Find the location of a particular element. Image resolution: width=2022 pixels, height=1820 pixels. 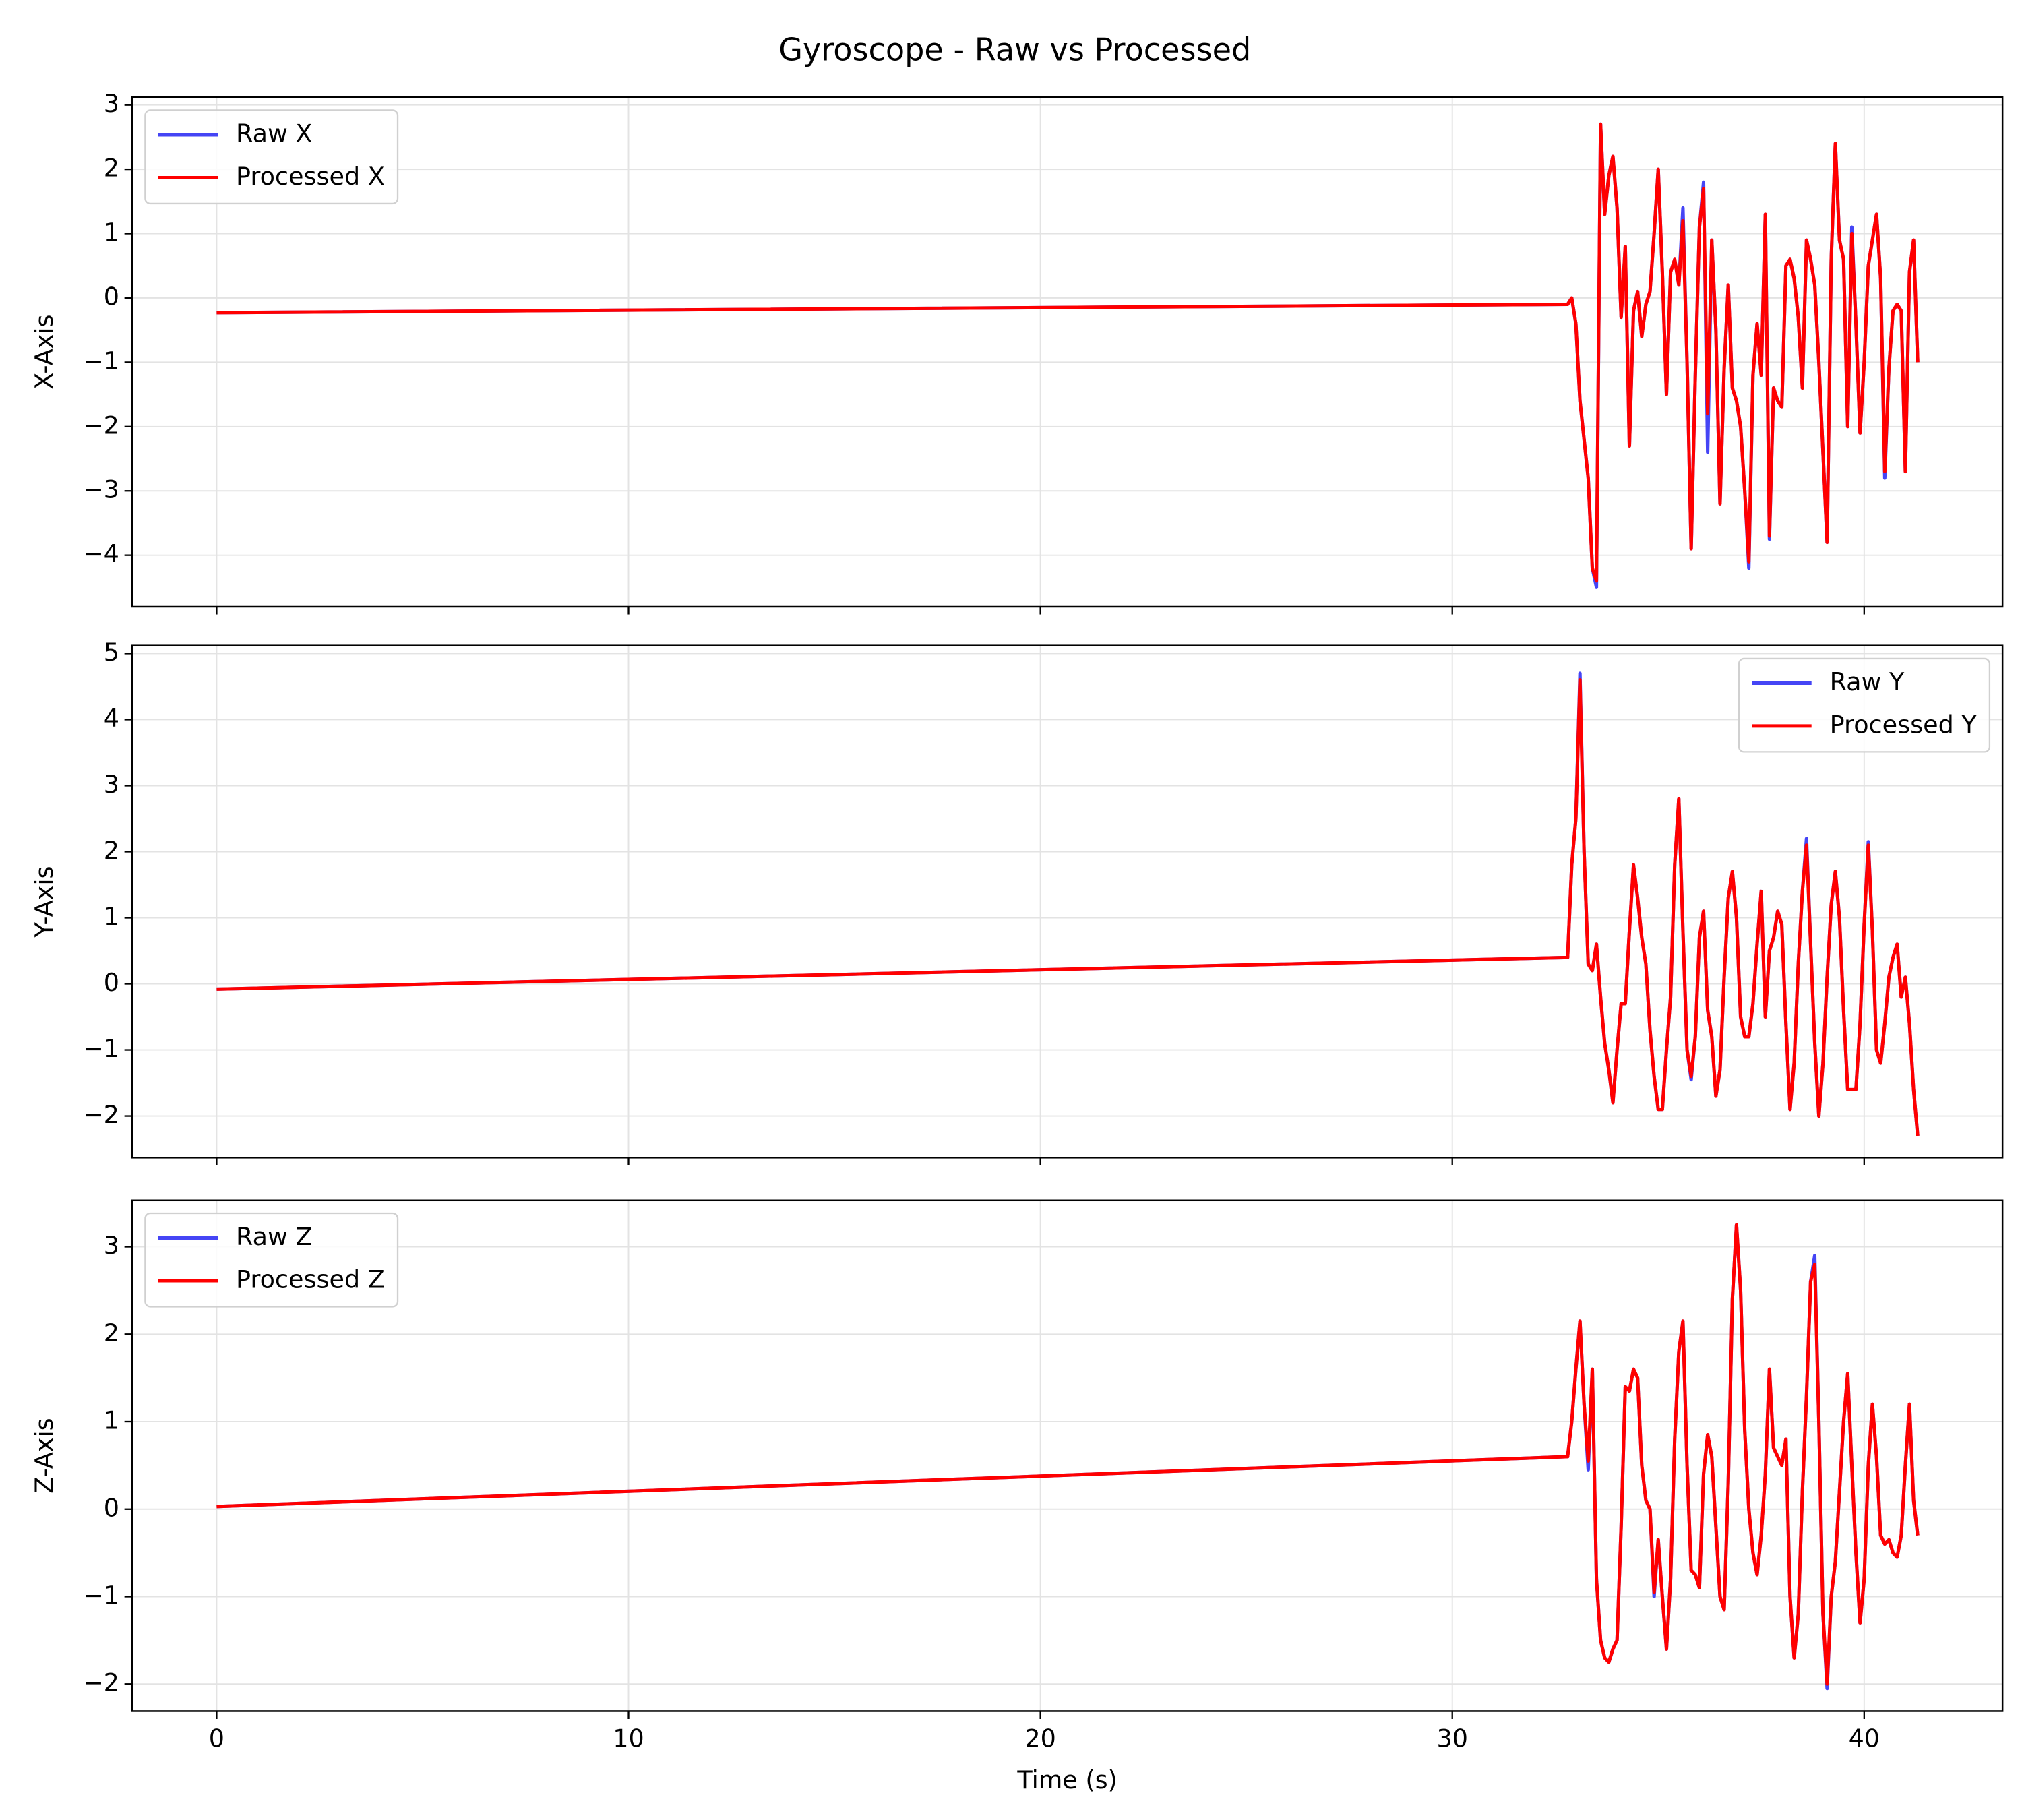

legend-label: Raw Y is located at coordinates (1867, 681).